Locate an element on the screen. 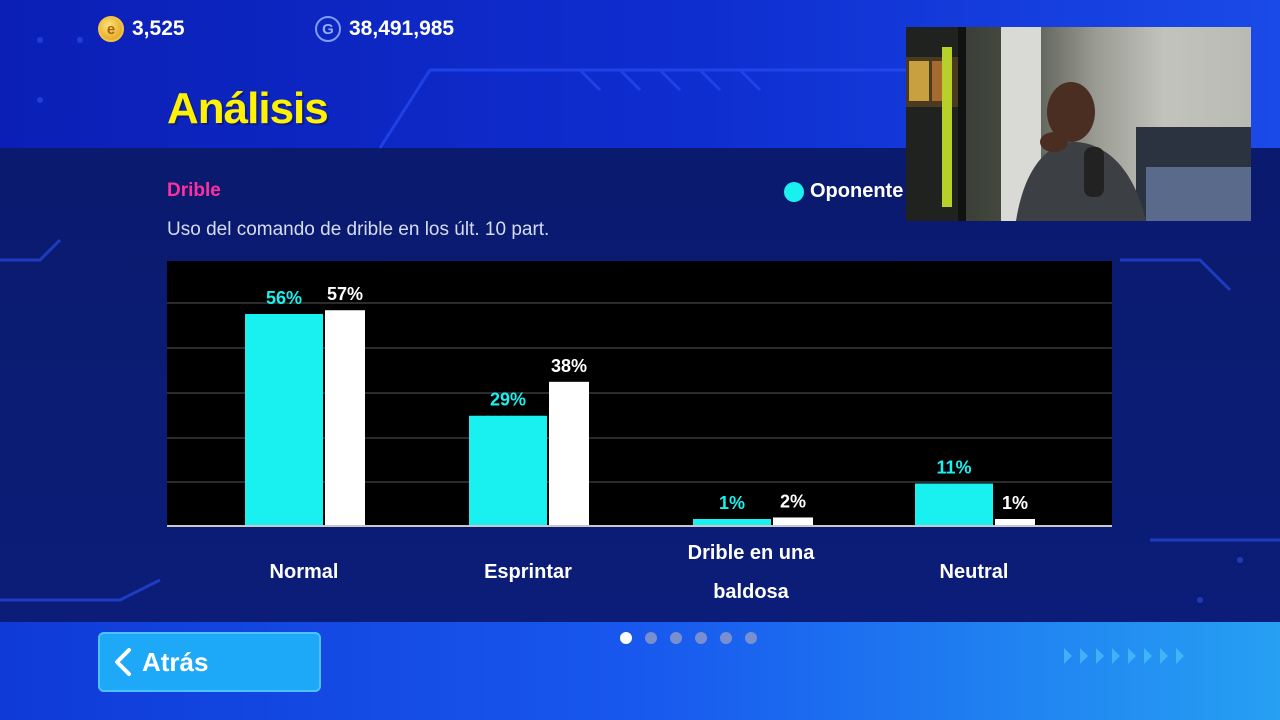 This screenshot has width=1280, height=720. gp-value: 38,491,985 is located at coordinates (402, 28).